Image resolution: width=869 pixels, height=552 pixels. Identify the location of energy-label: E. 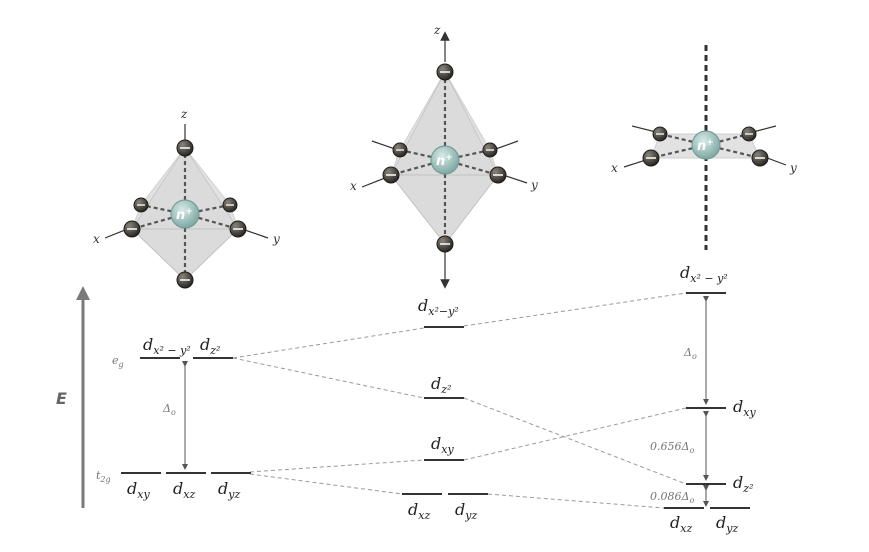
(61, 398).